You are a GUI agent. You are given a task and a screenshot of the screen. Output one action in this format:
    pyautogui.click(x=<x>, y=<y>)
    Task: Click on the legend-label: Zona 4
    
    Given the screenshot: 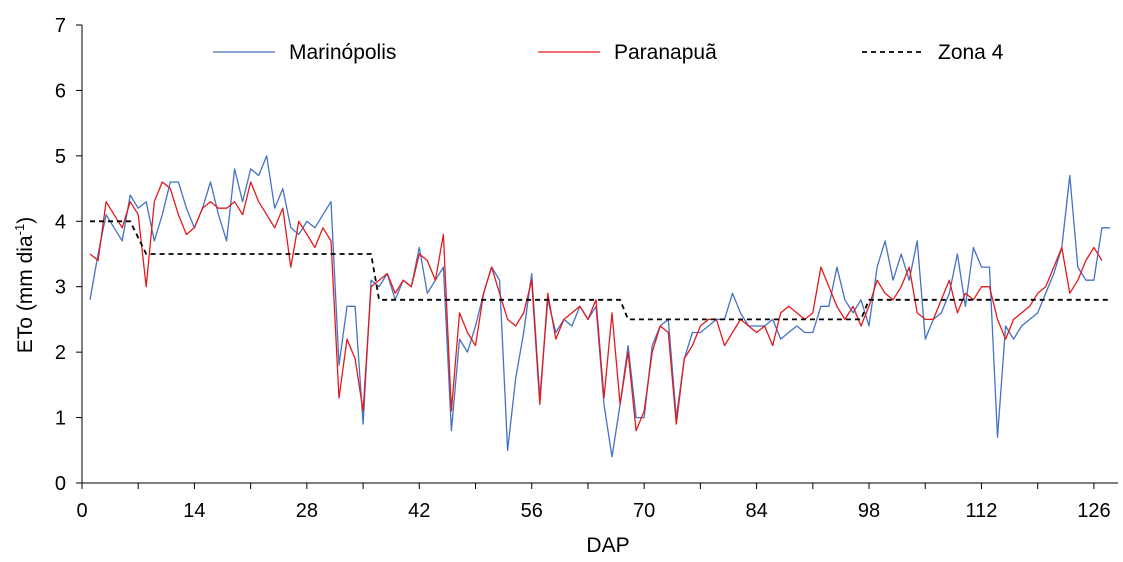 What is the action you would take?
    pyautogui.click(x=971, y=52)
    